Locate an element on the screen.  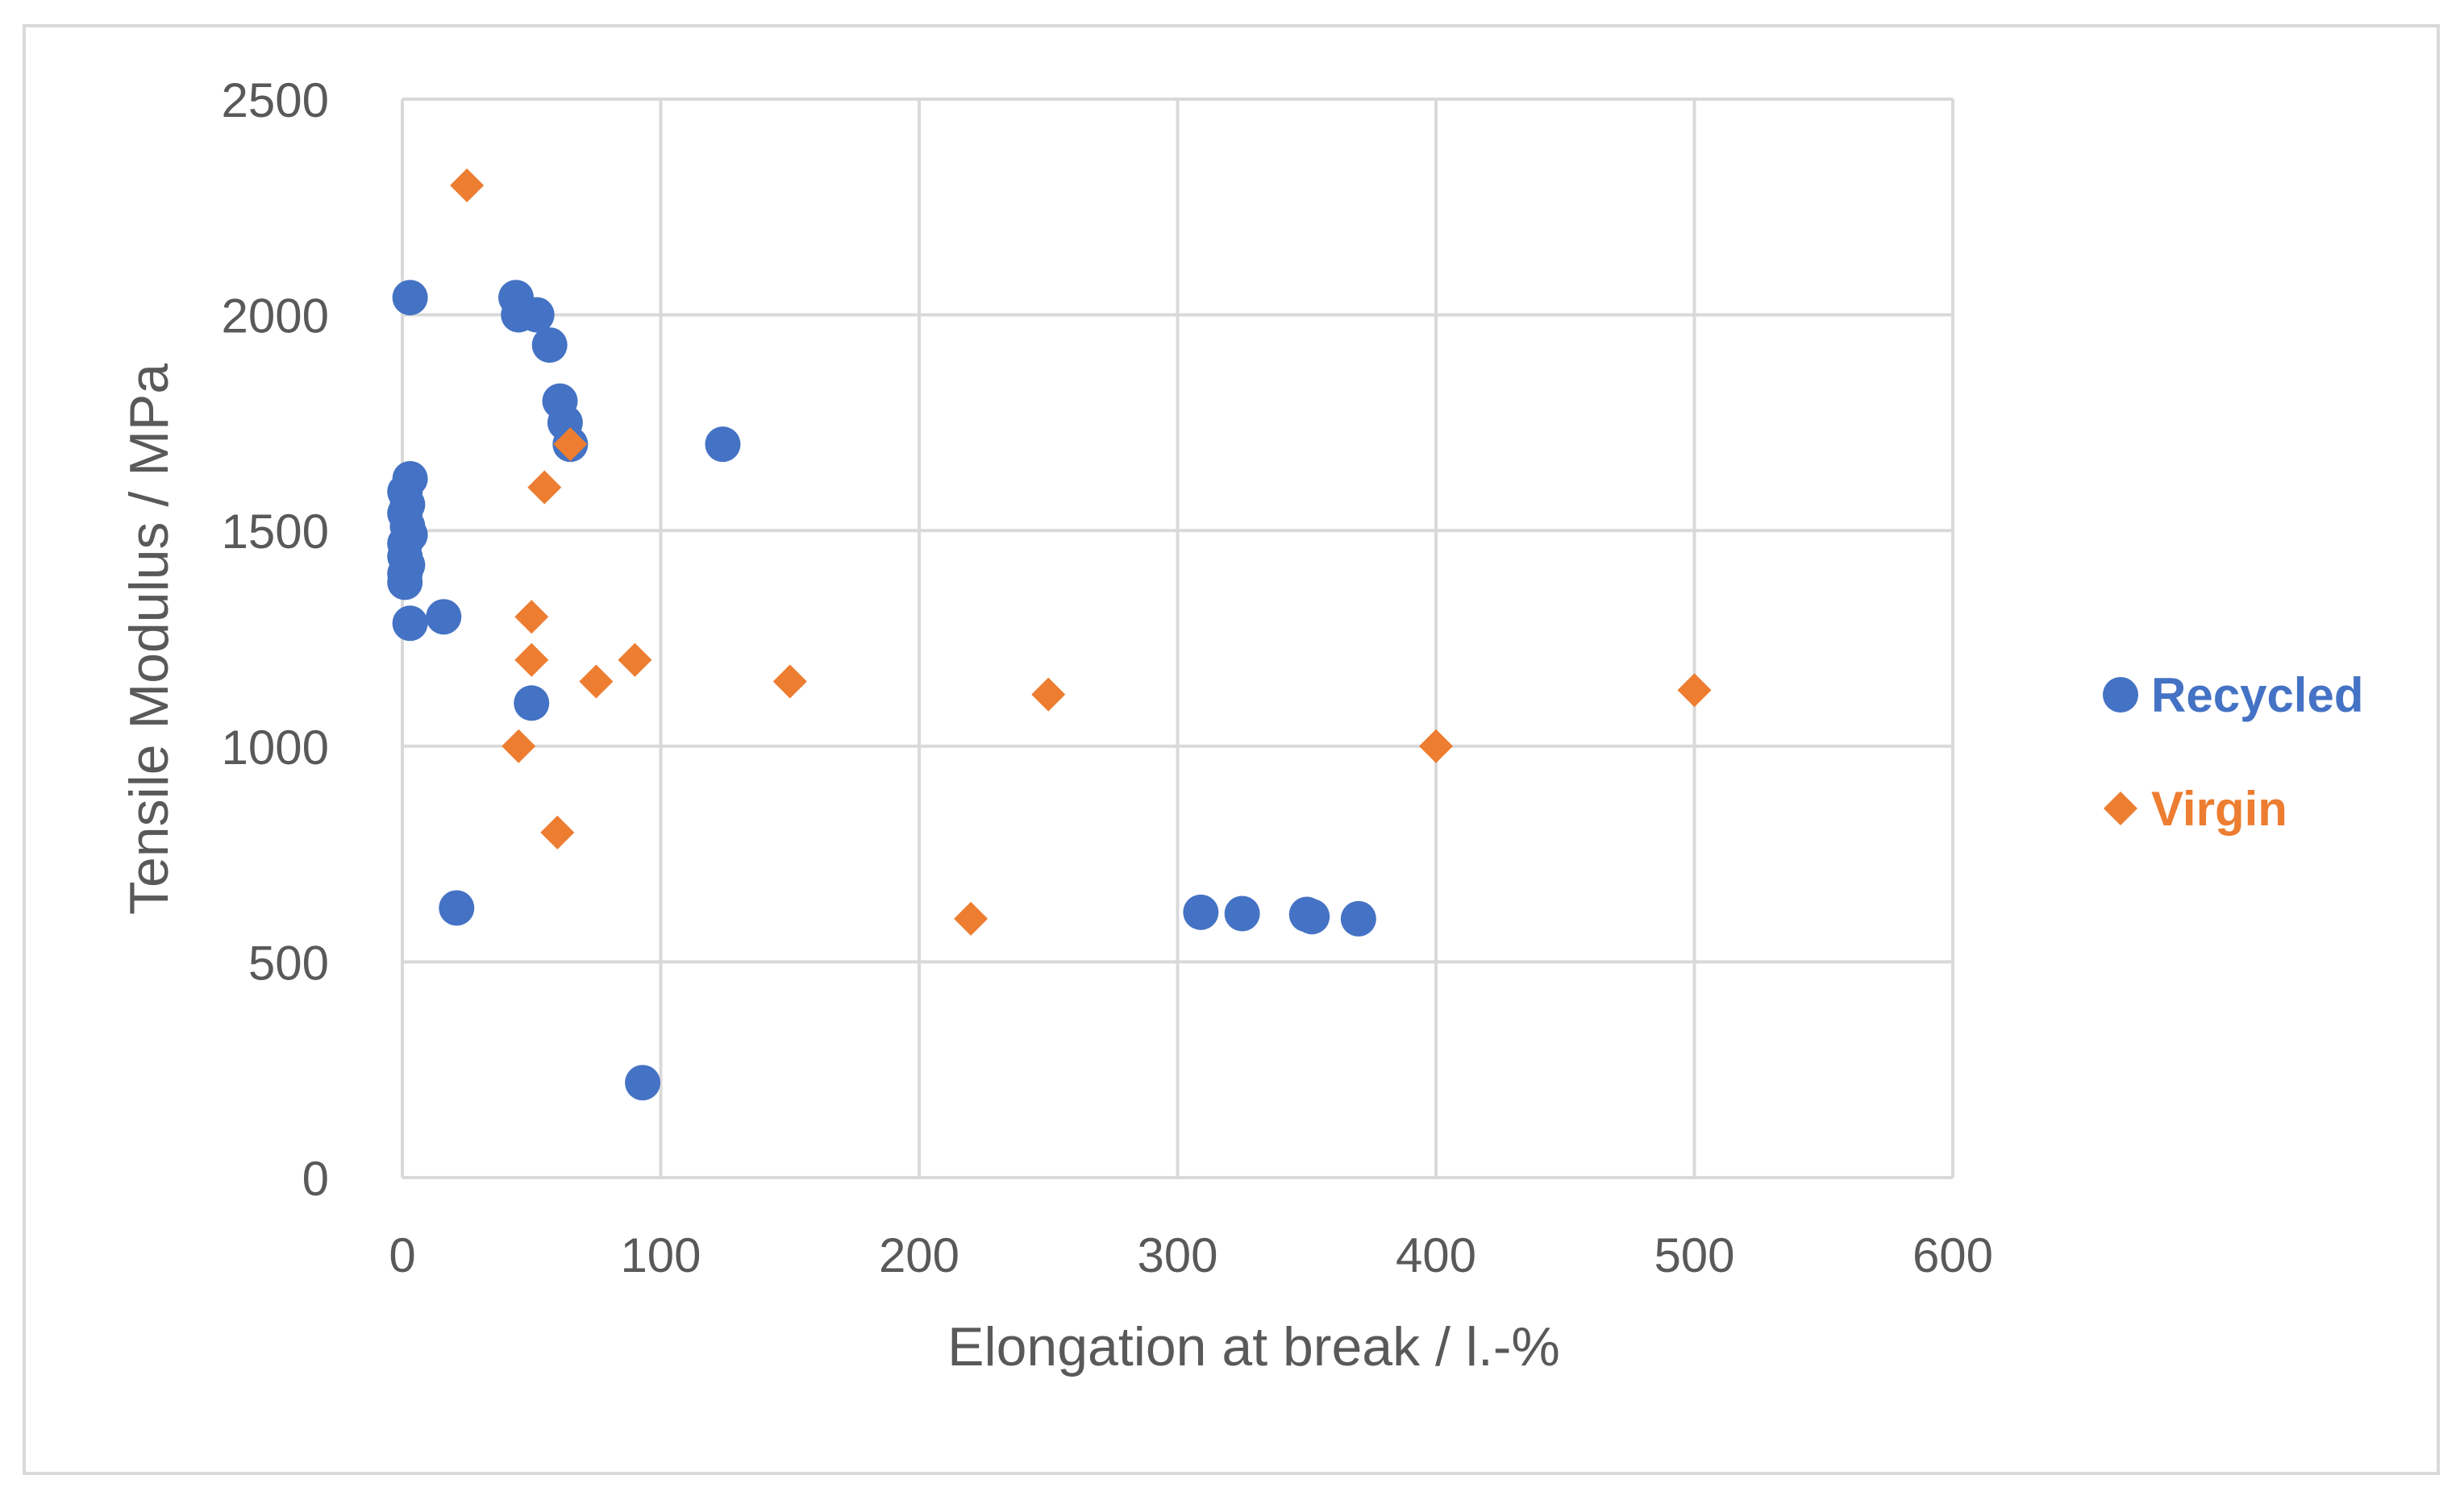
recycled-legend-label: Recycled is located at coordinates (2257, 695).